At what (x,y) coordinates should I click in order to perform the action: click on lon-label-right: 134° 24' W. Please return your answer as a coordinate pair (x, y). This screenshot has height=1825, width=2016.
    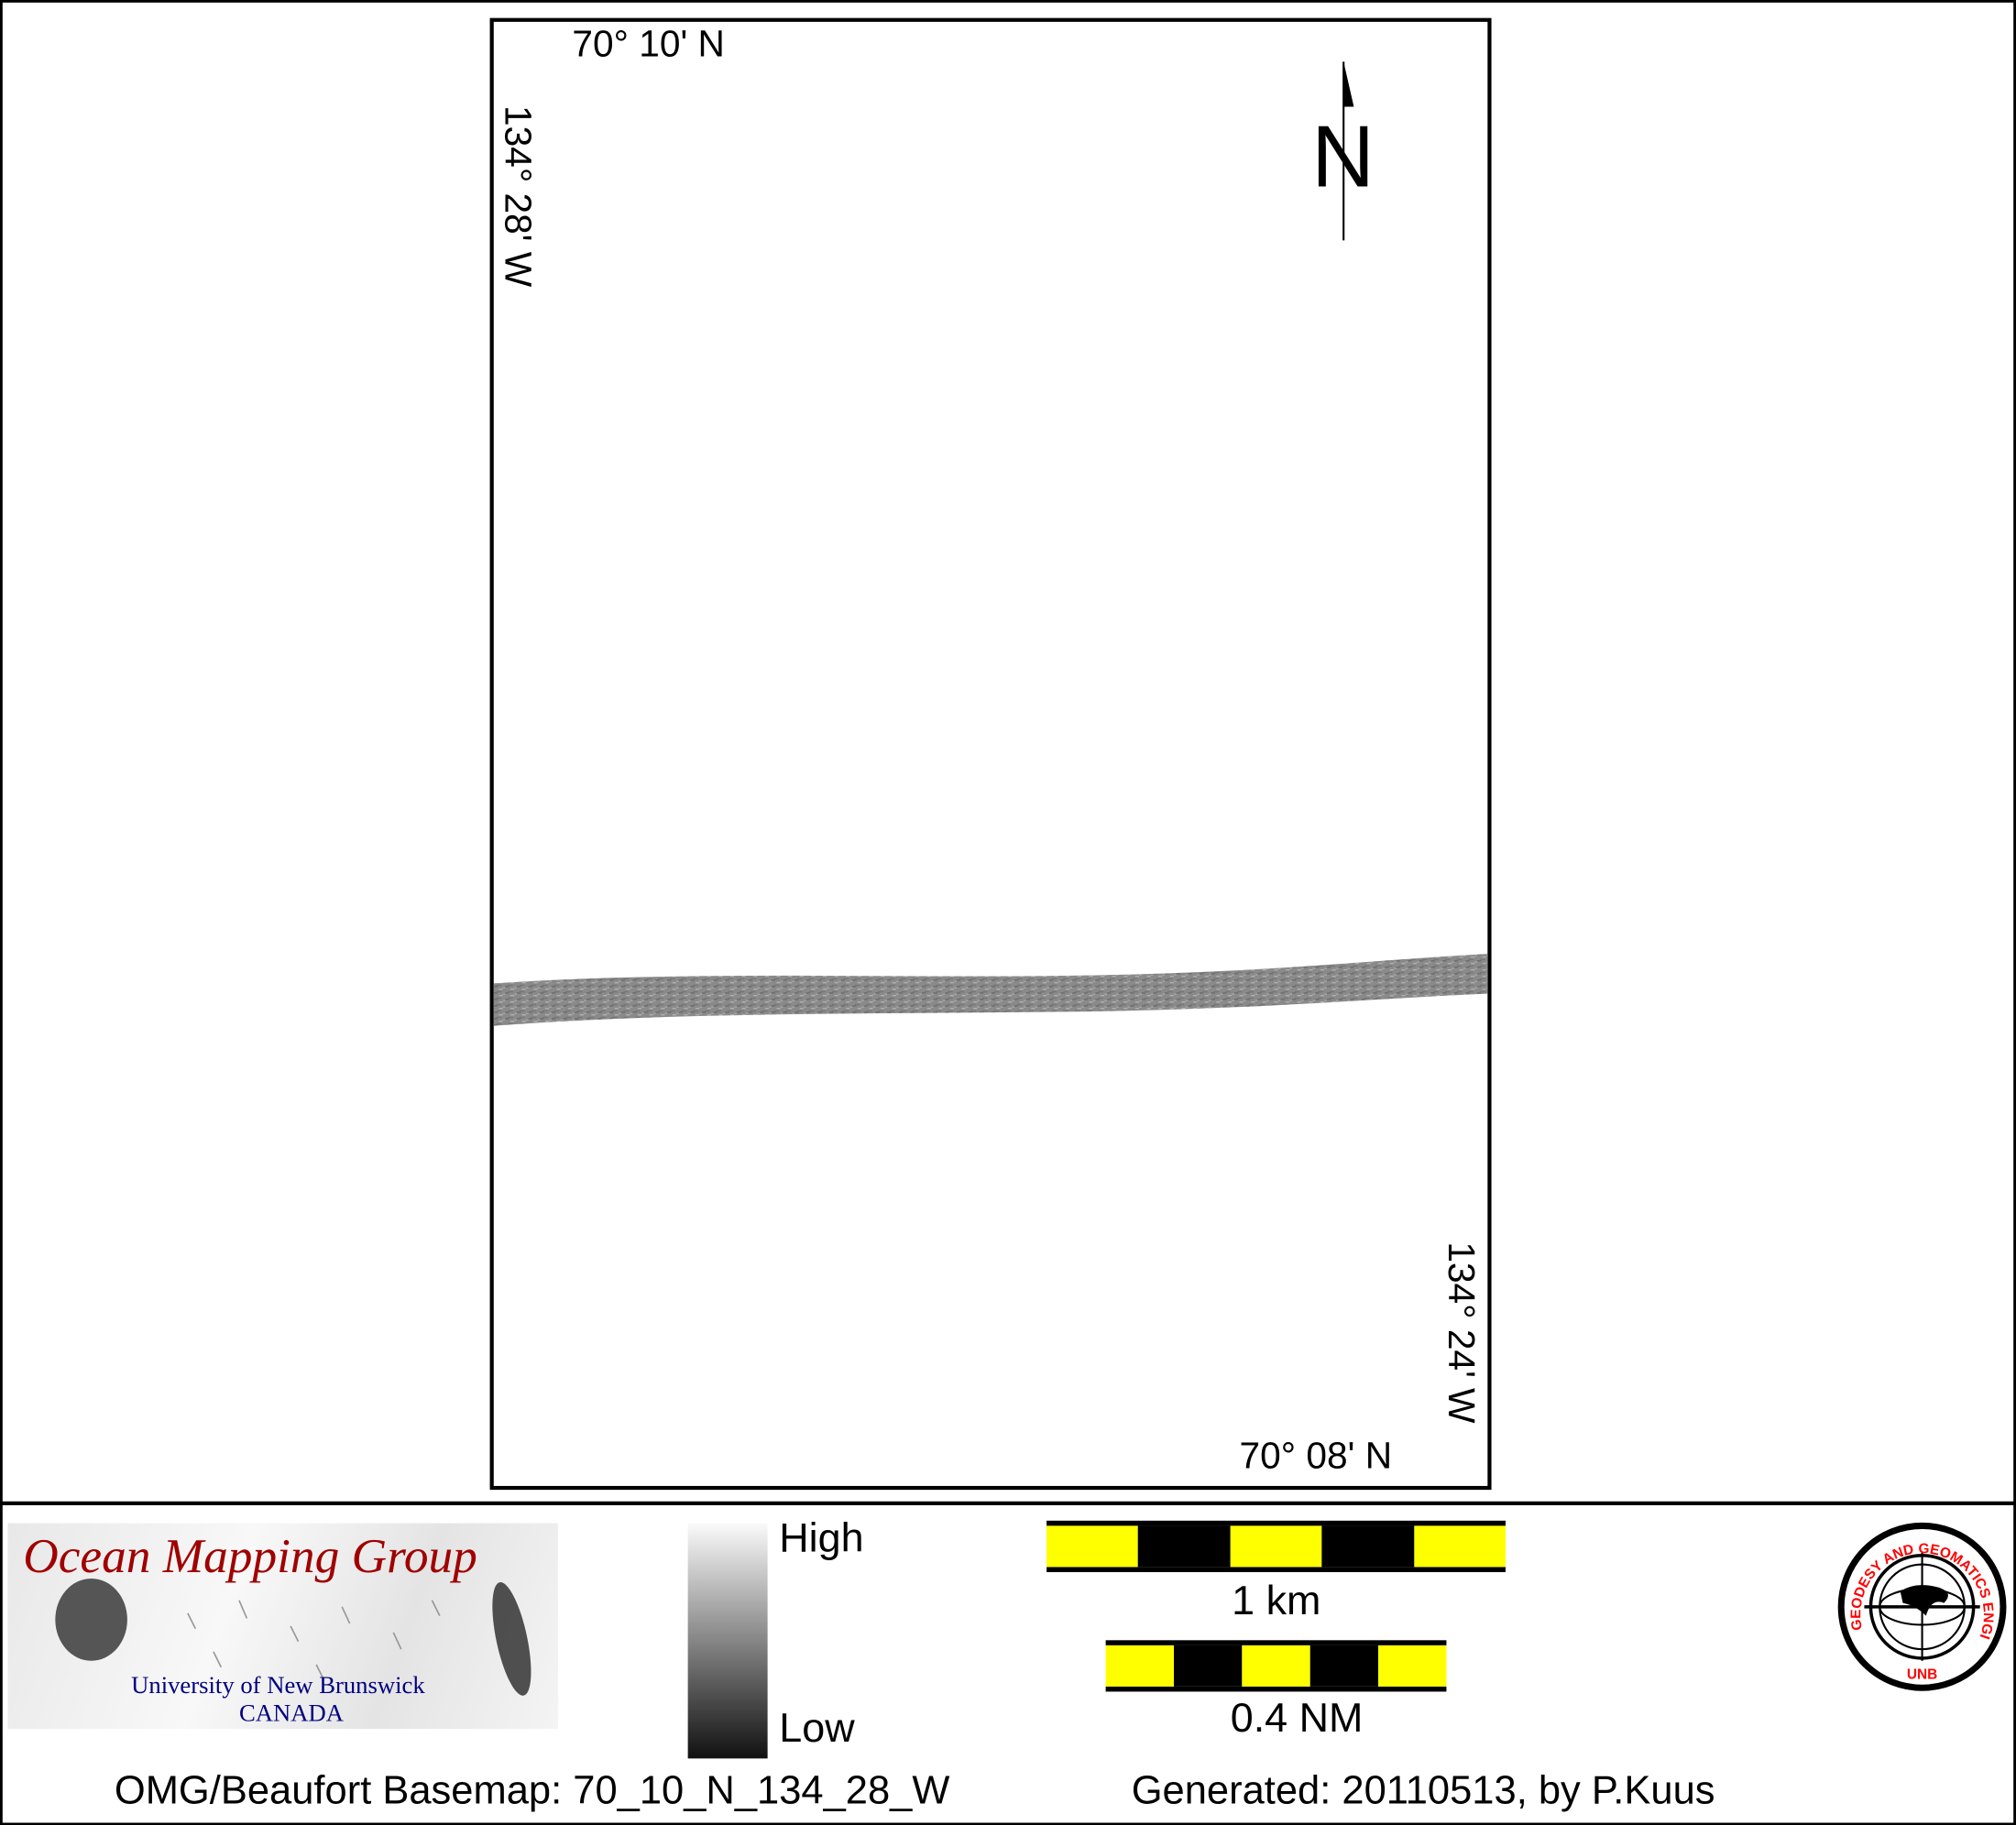
    Looking at the image, I should click on (1461, 1332).